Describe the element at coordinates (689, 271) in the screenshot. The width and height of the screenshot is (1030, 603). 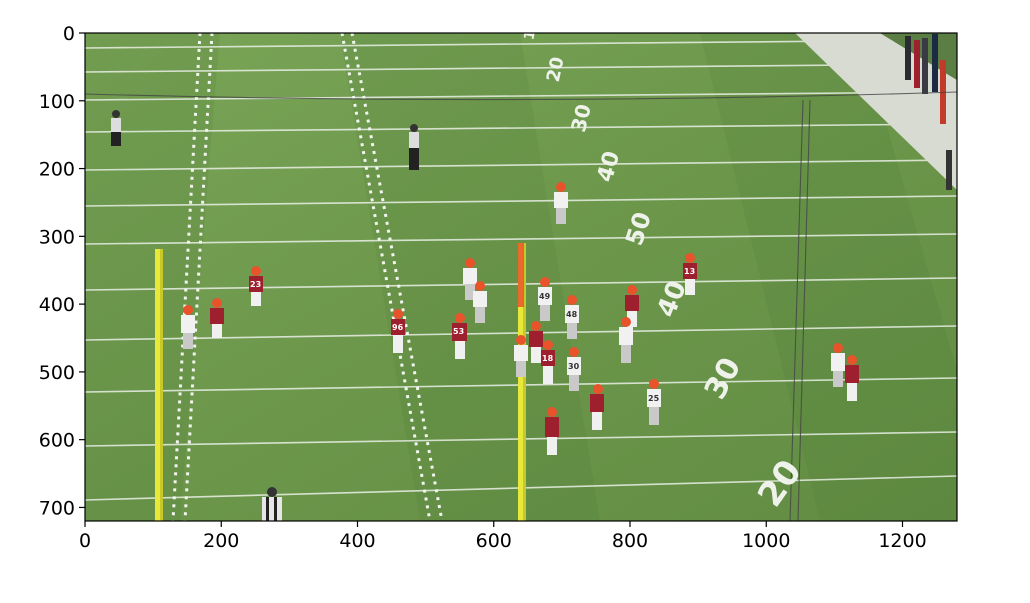
I see `jersey-13: 13` at that location.